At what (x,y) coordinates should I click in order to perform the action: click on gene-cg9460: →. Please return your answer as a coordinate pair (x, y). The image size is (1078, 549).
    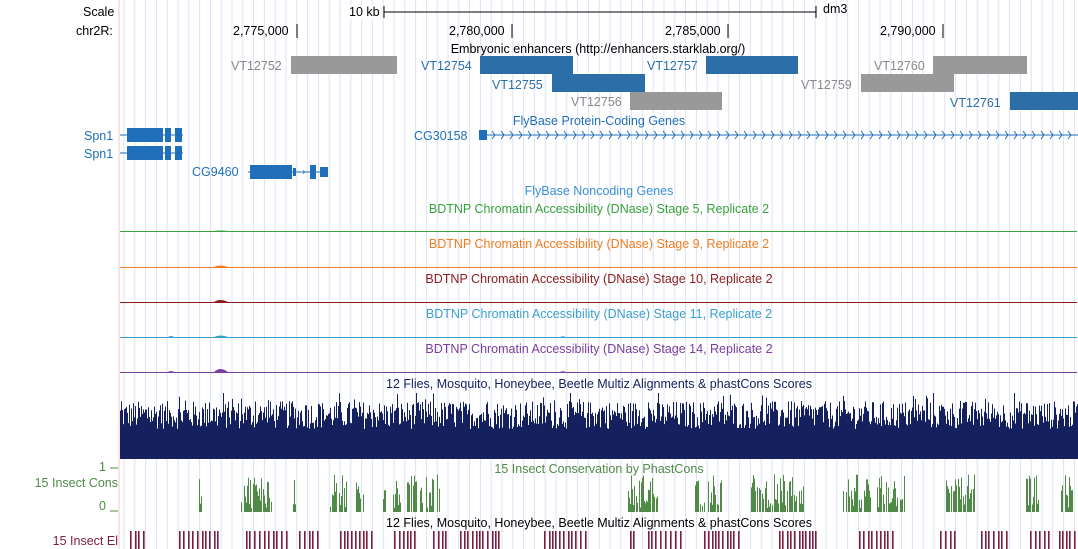
    Looking at the image, I should click on (288, 172).